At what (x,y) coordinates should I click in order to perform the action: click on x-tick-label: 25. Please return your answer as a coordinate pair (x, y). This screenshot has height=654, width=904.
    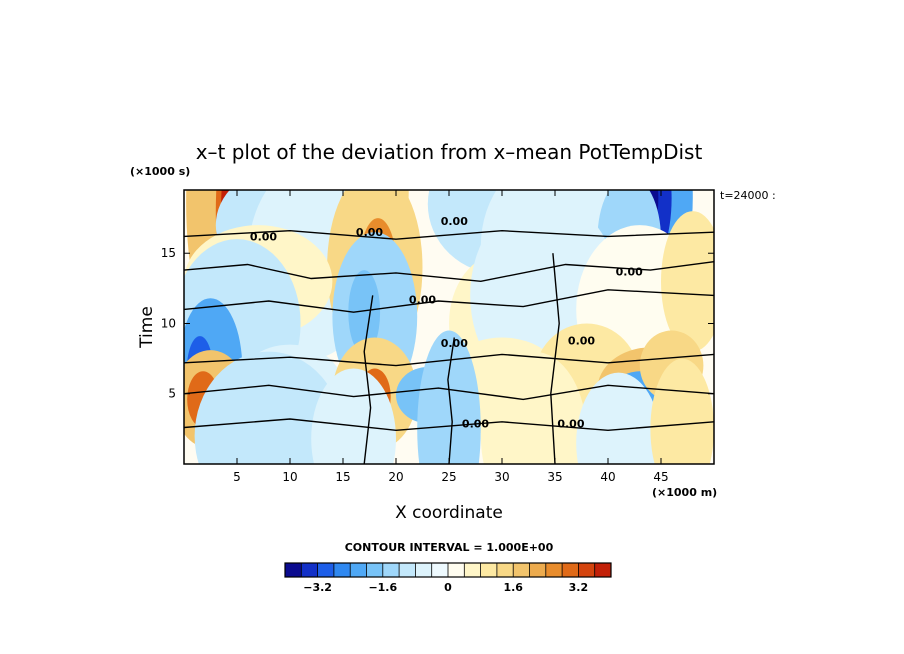
    Looking at the image, I should click on (448, 477).